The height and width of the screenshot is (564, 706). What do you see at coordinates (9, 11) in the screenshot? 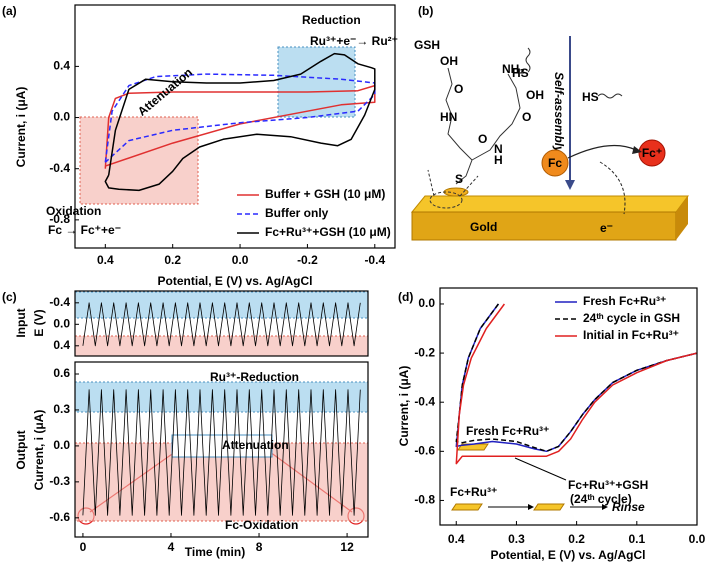
I see `panel-label: (a)` at bounding box center [9, 11].